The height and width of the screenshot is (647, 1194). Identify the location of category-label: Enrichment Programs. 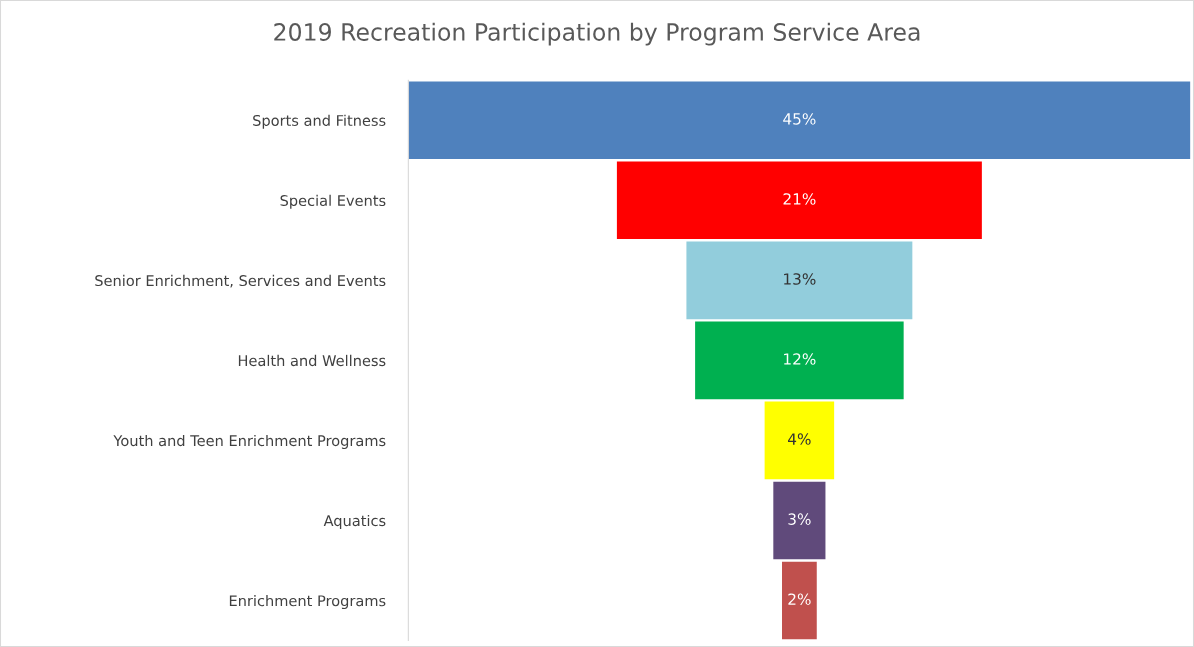
(307, 602).